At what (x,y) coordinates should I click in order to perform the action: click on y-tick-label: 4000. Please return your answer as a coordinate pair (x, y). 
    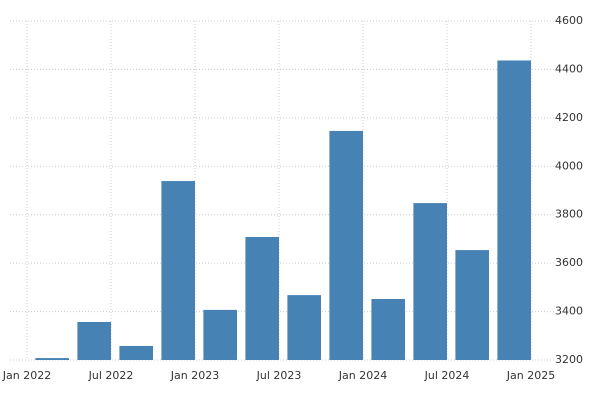
    Looking at the image, I should click on (569, 165).